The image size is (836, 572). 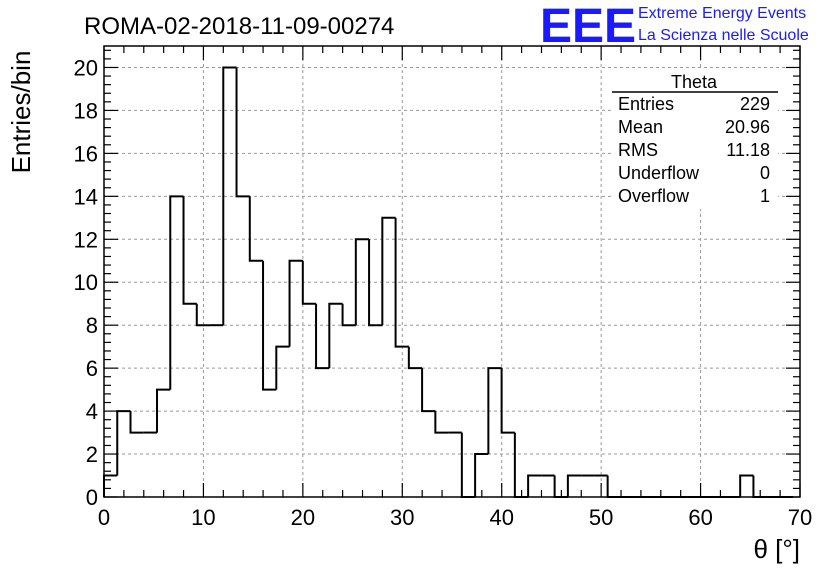 What do you see at coordinates (646, 104) in the screenshot?
I see `stats-label: Entries` at bounding box center [646, 104].